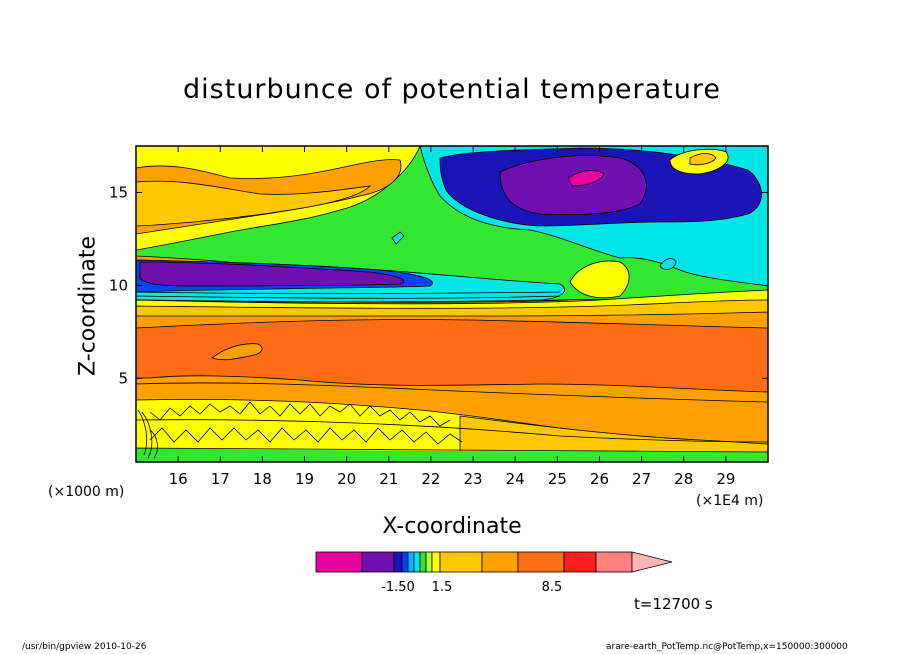 This screenshot has height=654, width=904. Describe the element at coordinates (557, 479) in the screenshot. I see `x-tick-label: 25` at that location.